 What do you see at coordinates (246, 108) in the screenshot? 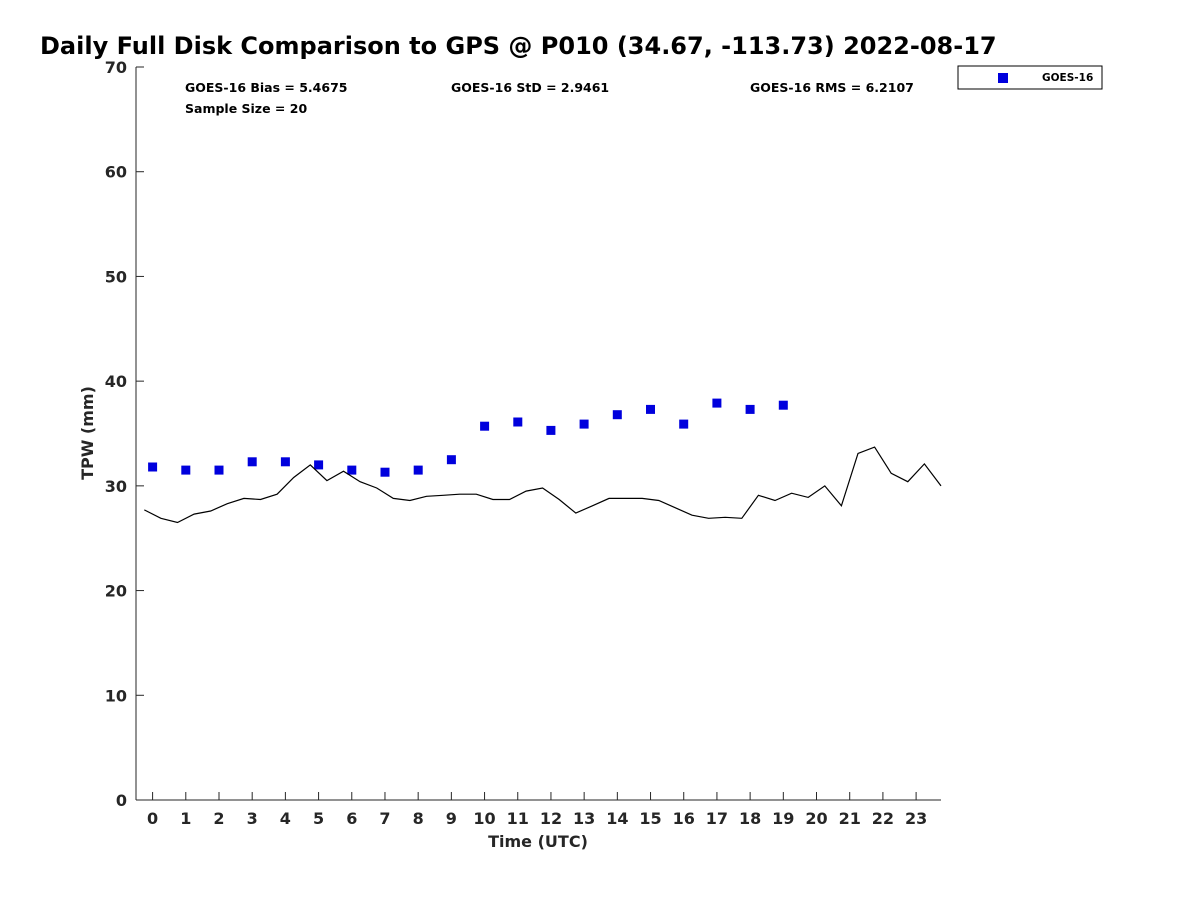
I see `sample-size-stat: Sample Size = 20` at bounding box center [246, 108].